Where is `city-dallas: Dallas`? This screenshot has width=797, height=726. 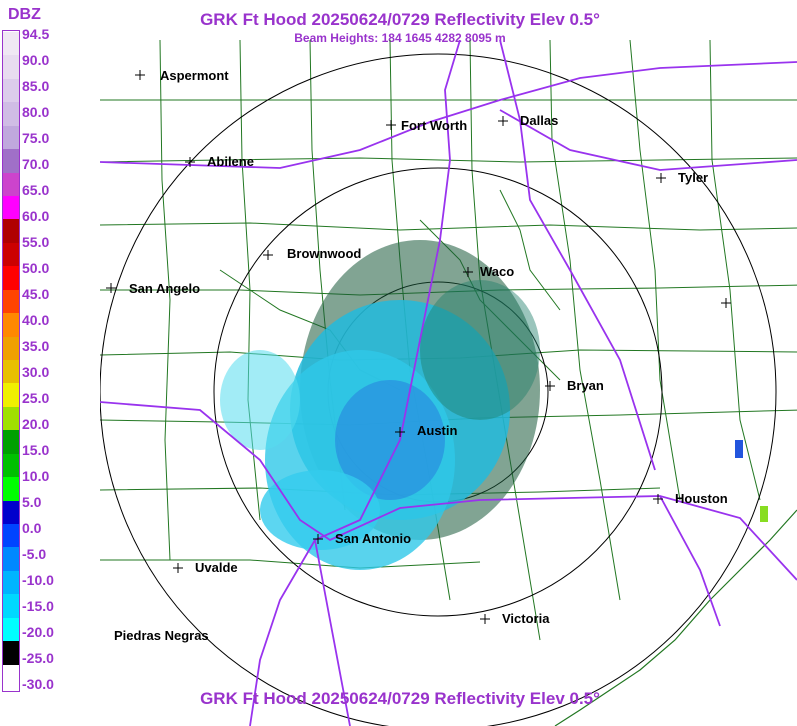
city-dallas: Dallas is located at coordinates (528, 120).